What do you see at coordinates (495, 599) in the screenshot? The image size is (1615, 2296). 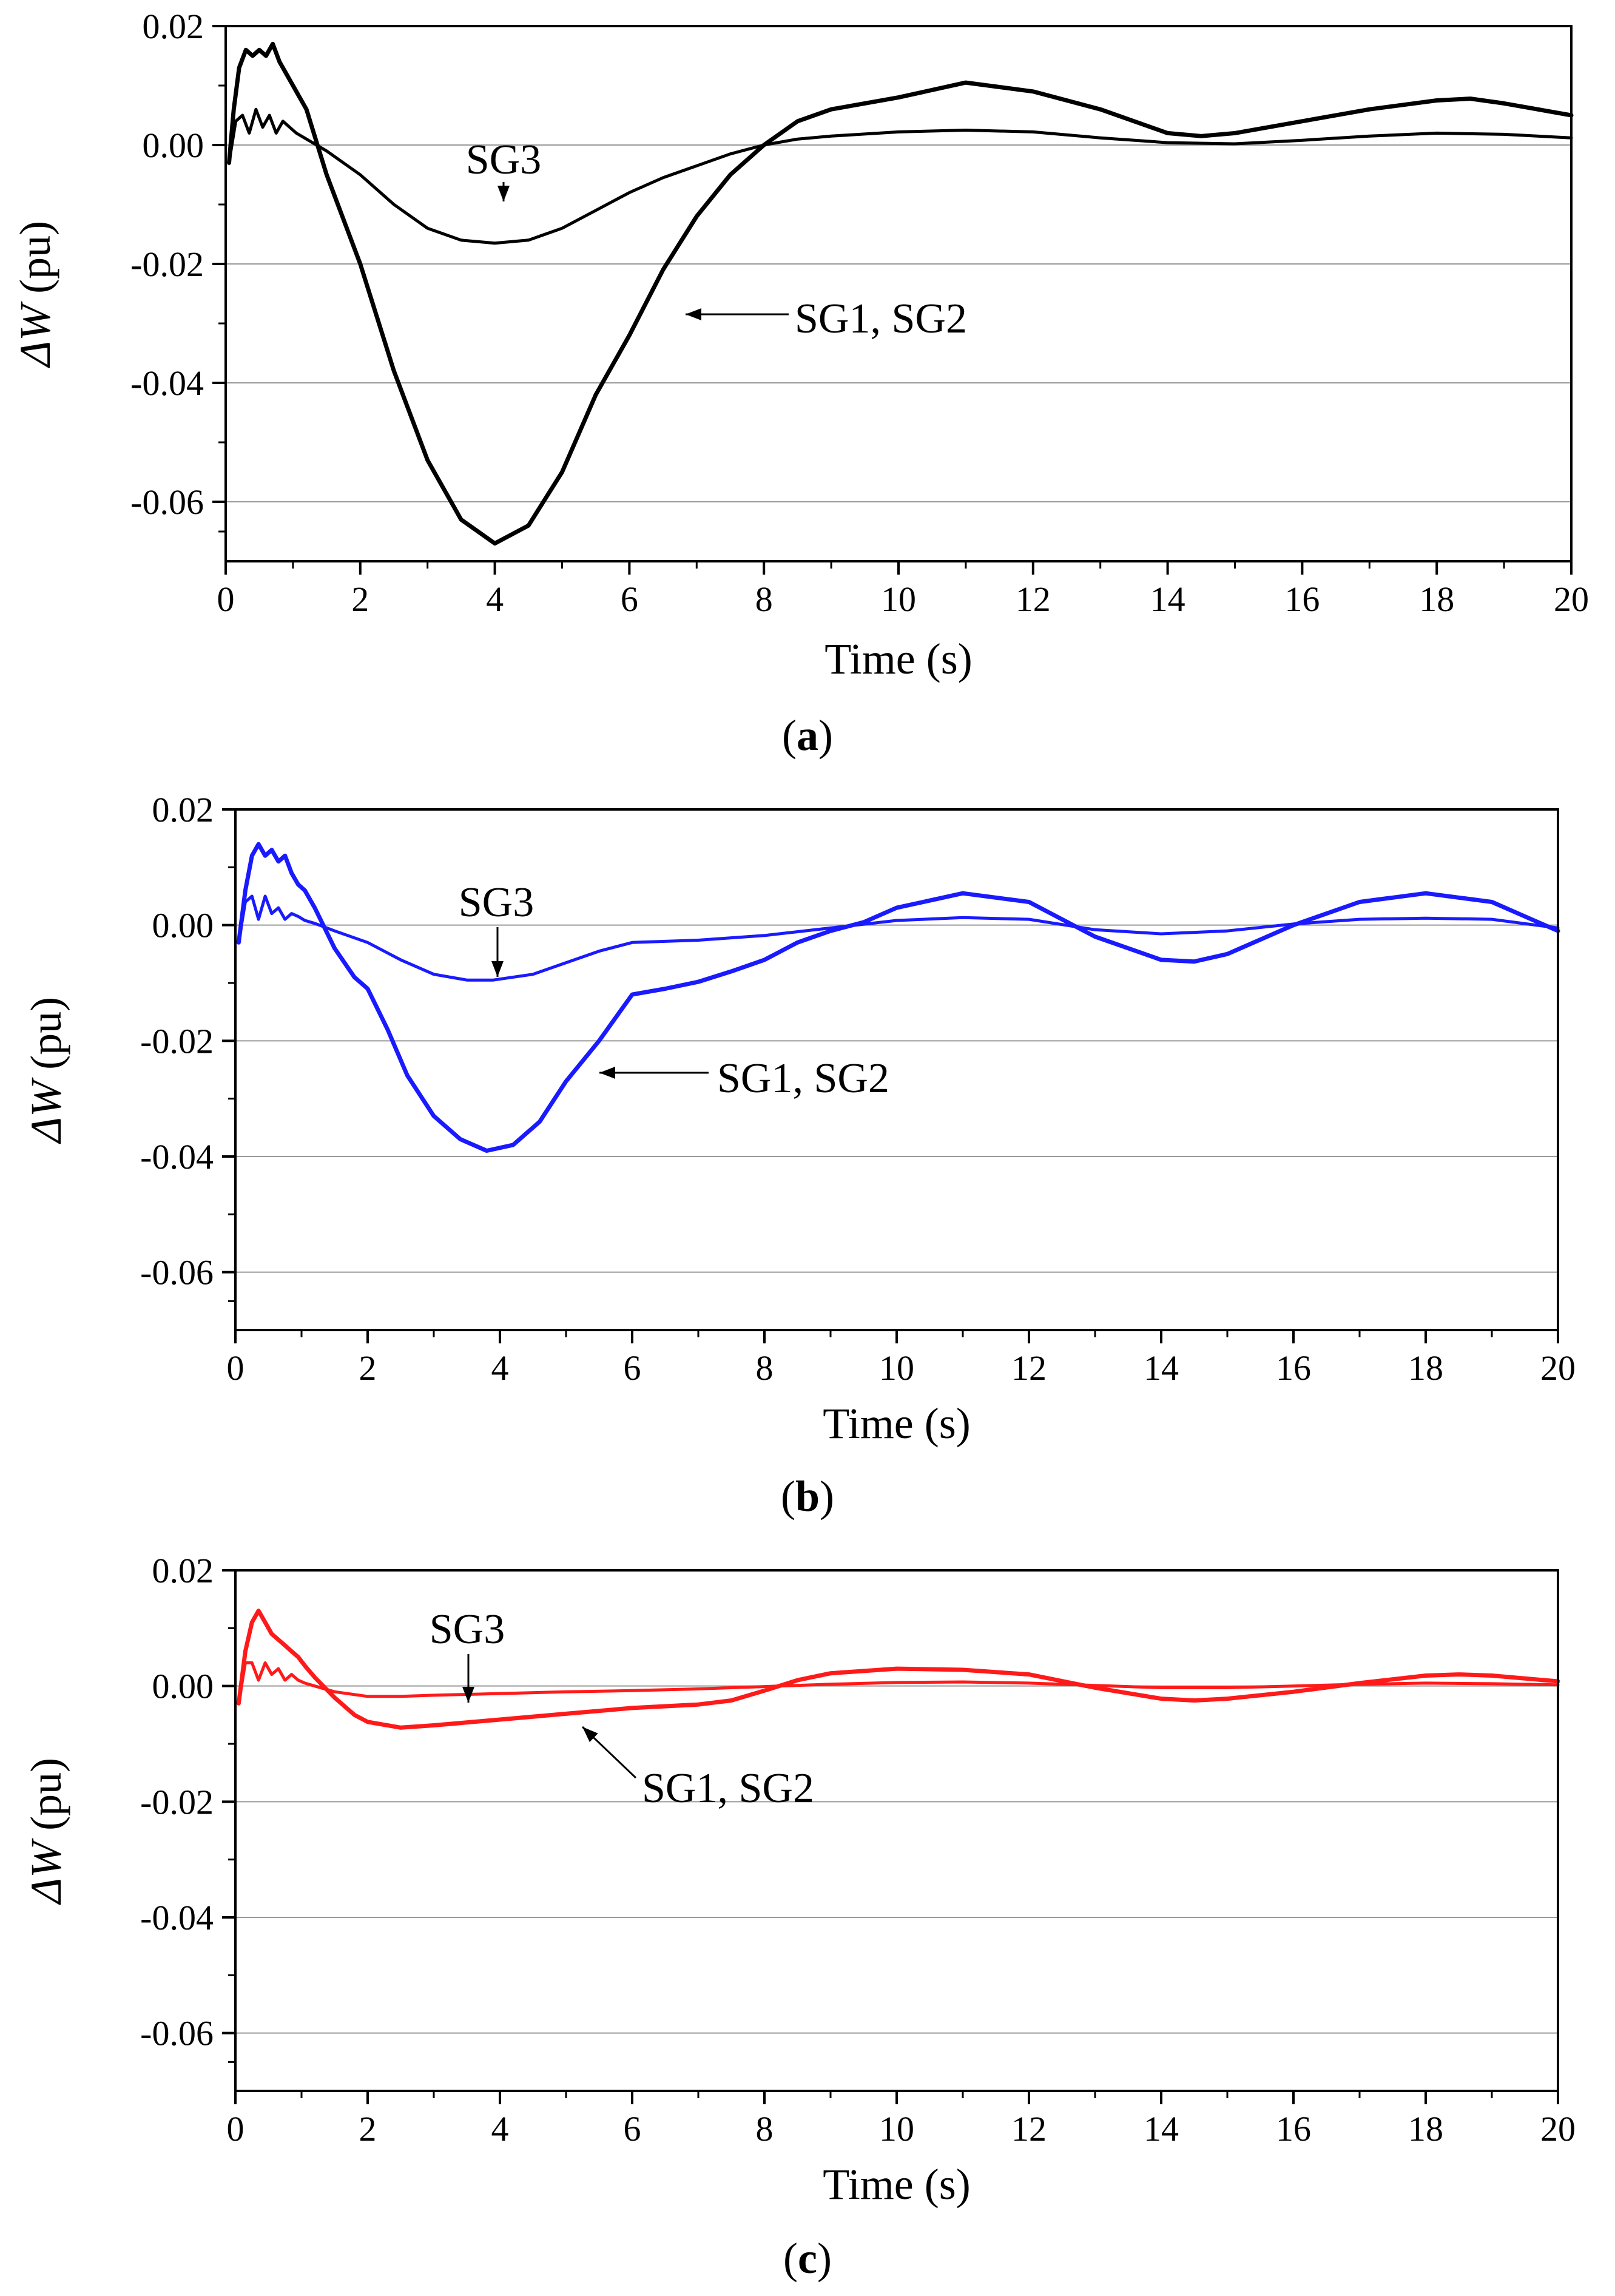 I see `panel-a-x-tick-label: 4` at bounding box center [495, 599].